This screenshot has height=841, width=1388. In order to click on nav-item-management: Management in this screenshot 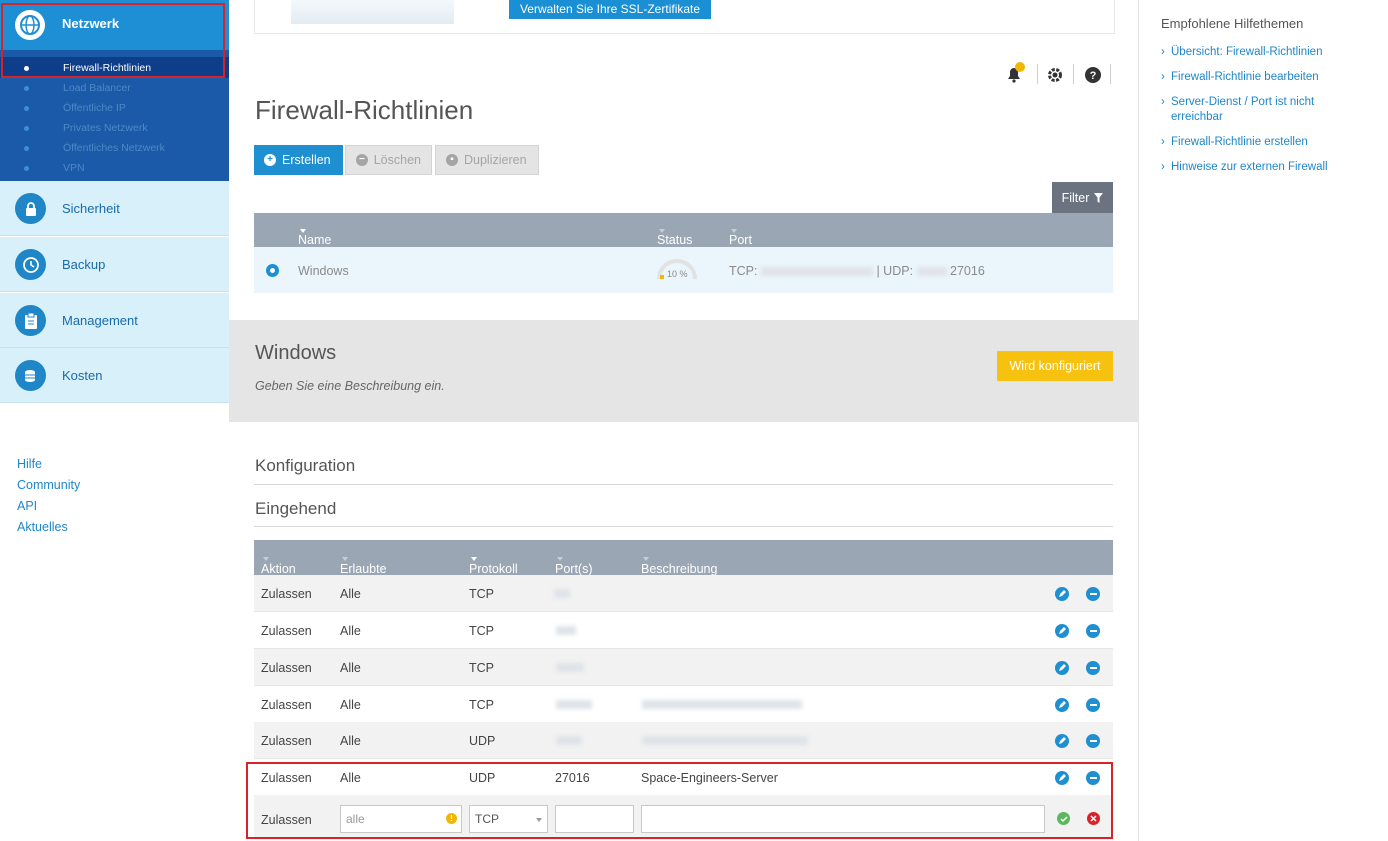, I will do `click(114, 320)`.